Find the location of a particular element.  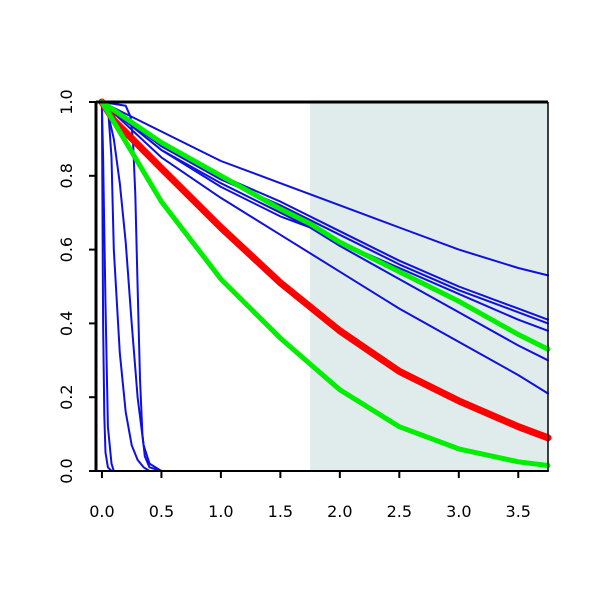

y-tick-label: 0.4 is located at coordinates (66, 323).